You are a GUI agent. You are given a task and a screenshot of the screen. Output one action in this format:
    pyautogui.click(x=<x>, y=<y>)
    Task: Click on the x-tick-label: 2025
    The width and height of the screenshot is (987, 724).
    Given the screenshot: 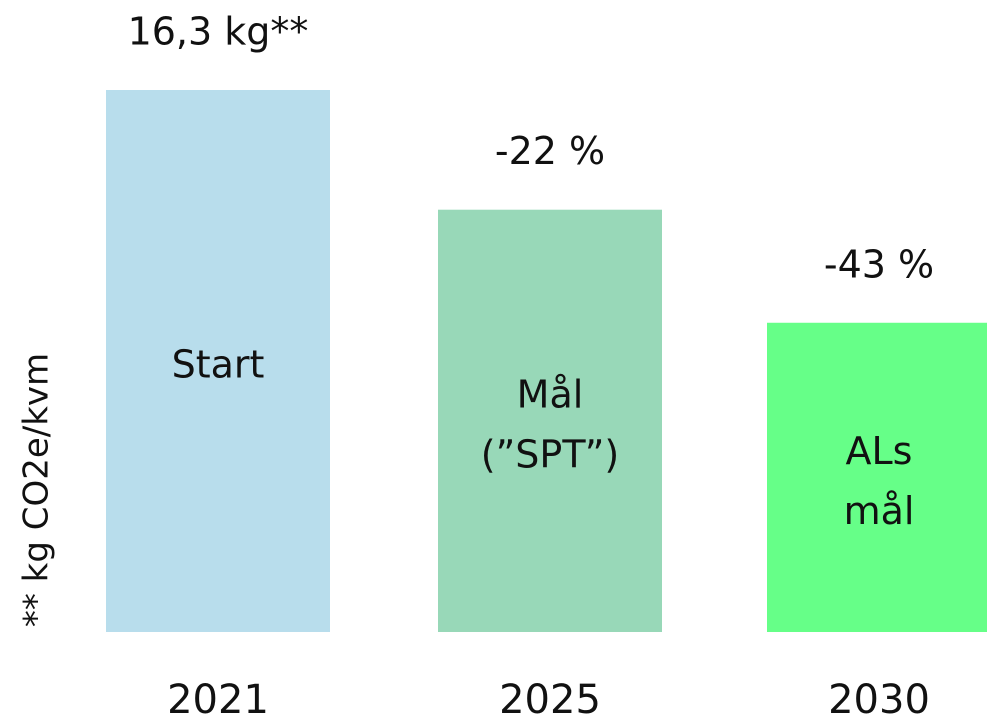 What is the action you would take?
    pyautogui.click(x=550, y=700)
    